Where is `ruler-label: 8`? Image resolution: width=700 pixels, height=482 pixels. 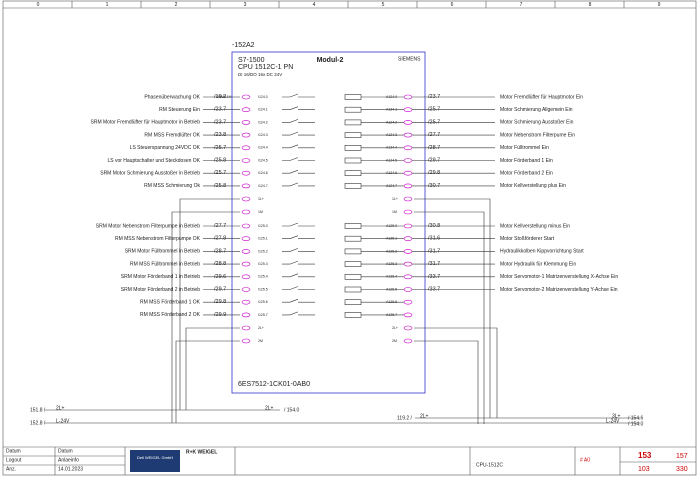 ruler-label: 8 is located at coordinates (590, 5).